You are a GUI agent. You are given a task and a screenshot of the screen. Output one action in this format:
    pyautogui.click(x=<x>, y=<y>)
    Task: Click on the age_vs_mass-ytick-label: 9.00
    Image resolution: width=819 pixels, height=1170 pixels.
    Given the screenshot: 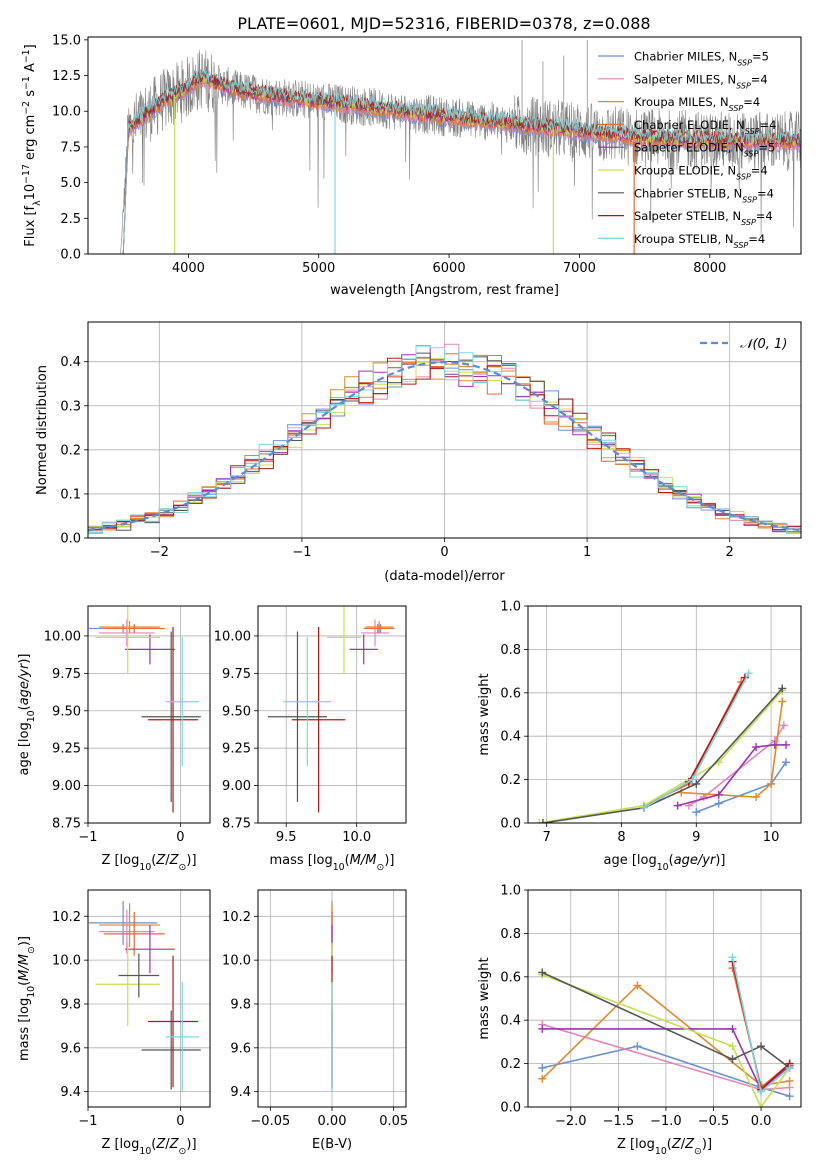 What is the action you would take?
    pyautogui.click(x=236, y=786)
    